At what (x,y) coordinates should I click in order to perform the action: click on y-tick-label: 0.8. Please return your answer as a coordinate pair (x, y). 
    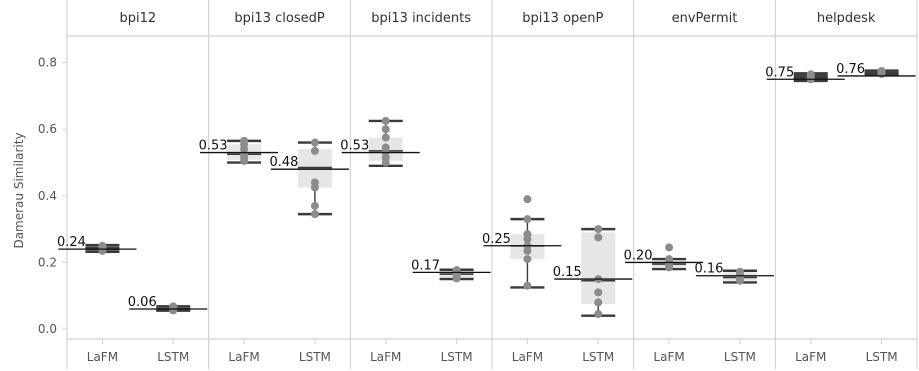
    Looking at the image, I should click on (47, 63).